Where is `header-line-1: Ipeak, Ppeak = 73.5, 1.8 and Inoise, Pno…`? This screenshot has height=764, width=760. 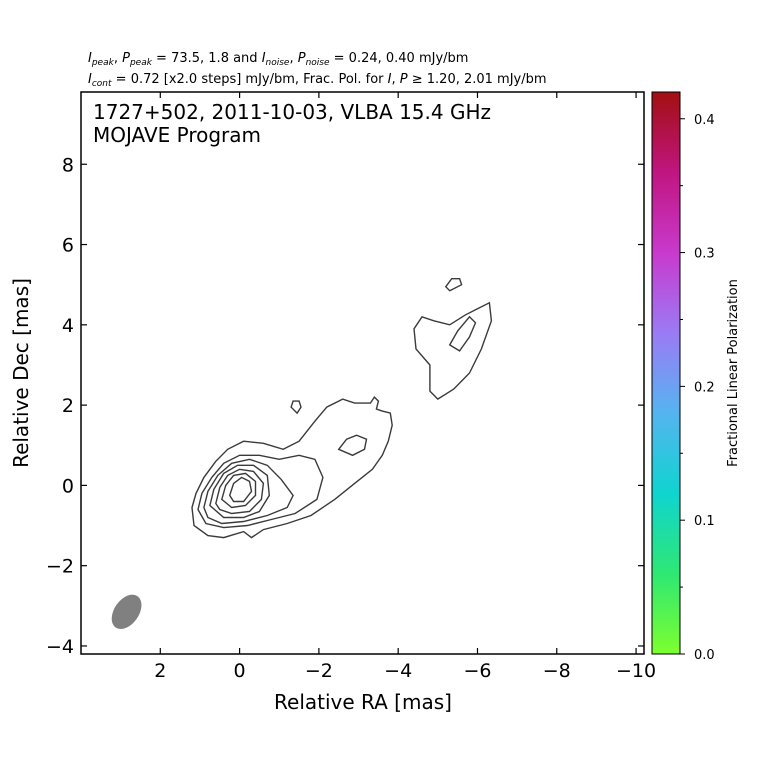 header-line-1: Ipeak, Ppeak = 73.5, 1.8 and Inoise, Pno… is located at coordinates (278, 59).